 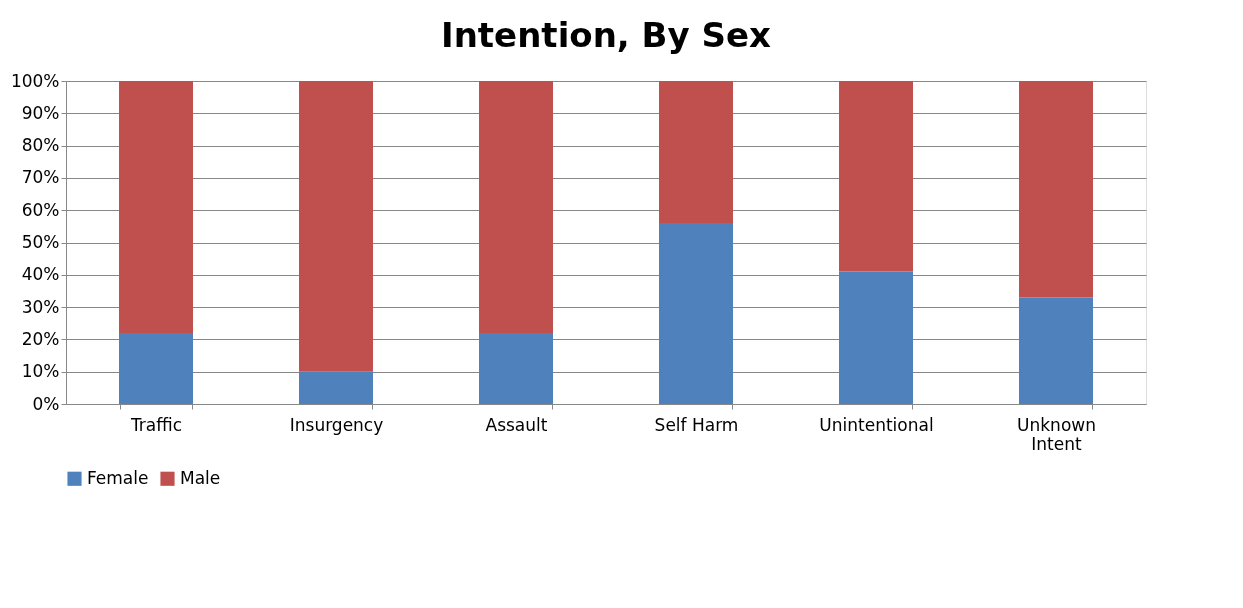 I want to click on y-tick-label: 70%, so click(x=40, y=177).